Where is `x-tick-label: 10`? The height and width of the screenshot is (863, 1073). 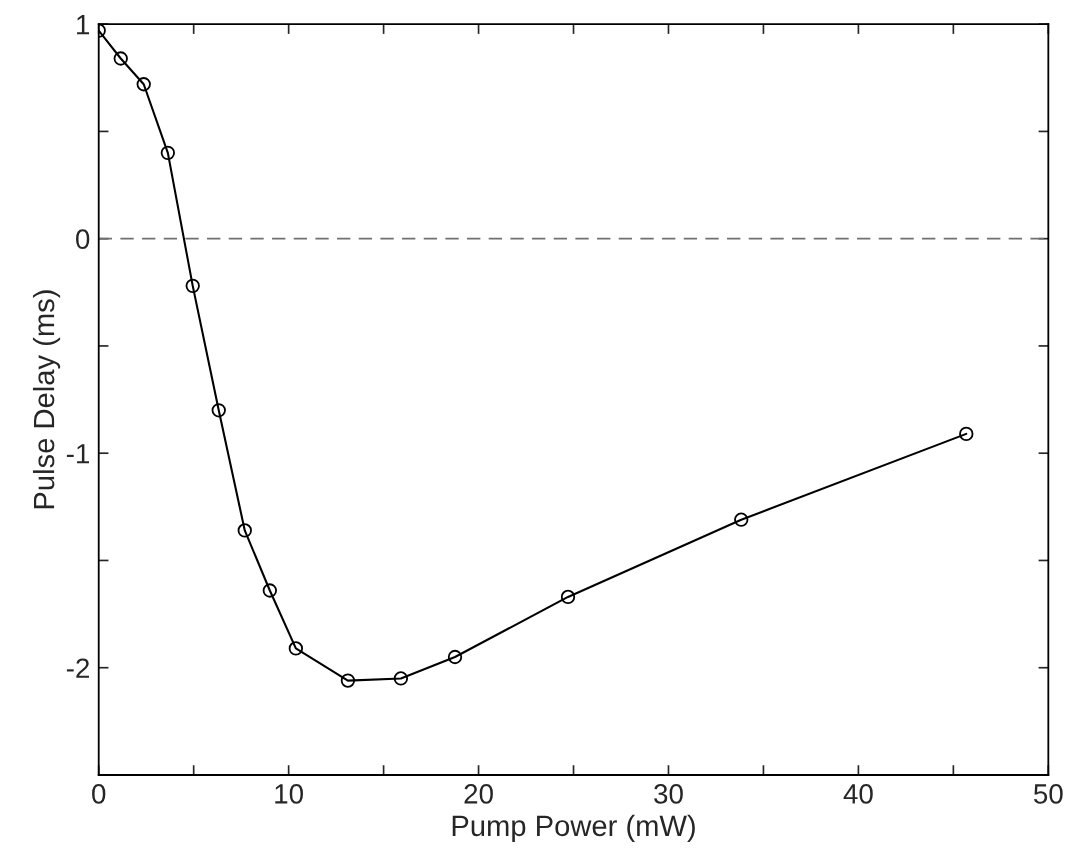
x-tick-label: 10 is located at coordinates (289, 794).